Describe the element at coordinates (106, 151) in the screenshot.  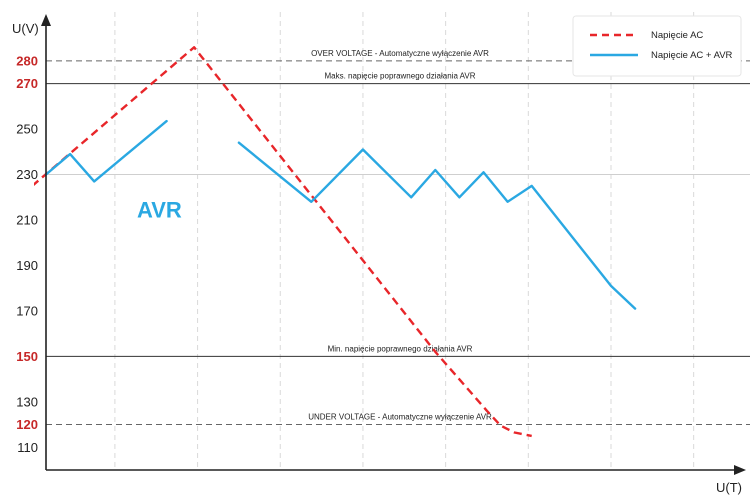
I see `series-line-ac-avr` at that location.